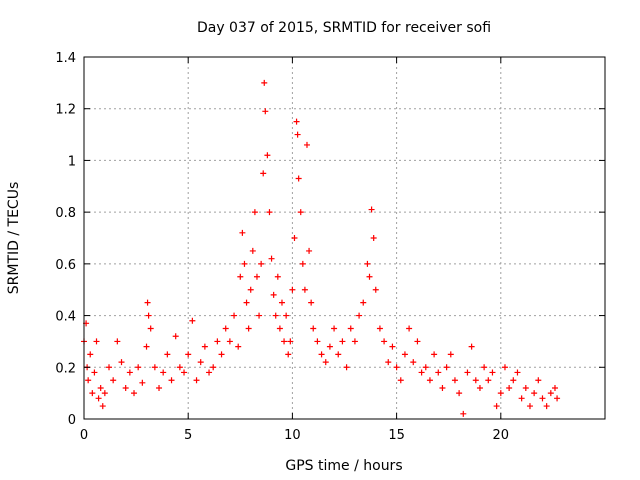 The image size is (640, 480). I want to click on y-tick-label: 0.8, so click(65, 213).